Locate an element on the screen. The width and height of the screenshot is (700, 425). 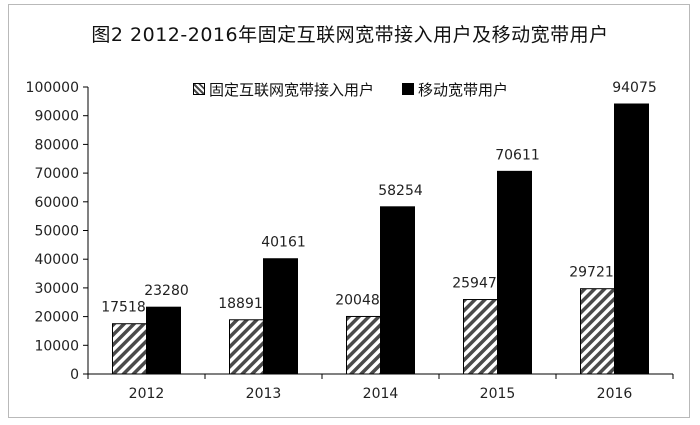
legend-swatch-hatched is located at coordinates (199, 89).